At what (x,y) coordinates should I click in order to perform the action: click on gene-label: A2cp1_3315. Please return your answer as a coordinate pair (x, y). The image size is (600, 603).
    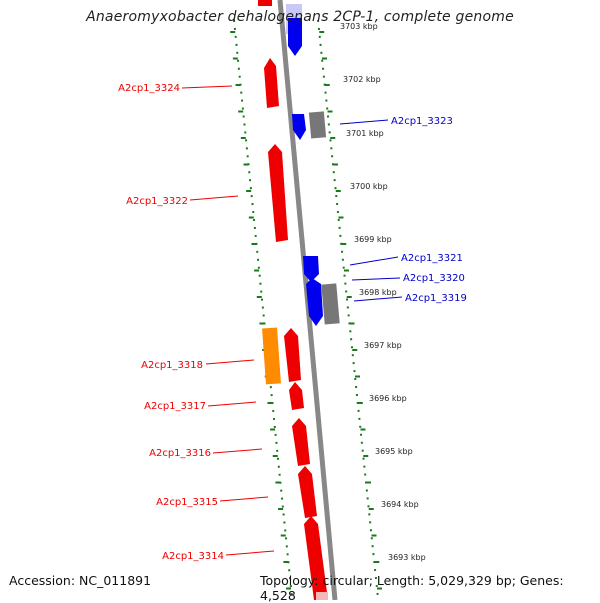
    Looking at the image, I should click on (187, 502).